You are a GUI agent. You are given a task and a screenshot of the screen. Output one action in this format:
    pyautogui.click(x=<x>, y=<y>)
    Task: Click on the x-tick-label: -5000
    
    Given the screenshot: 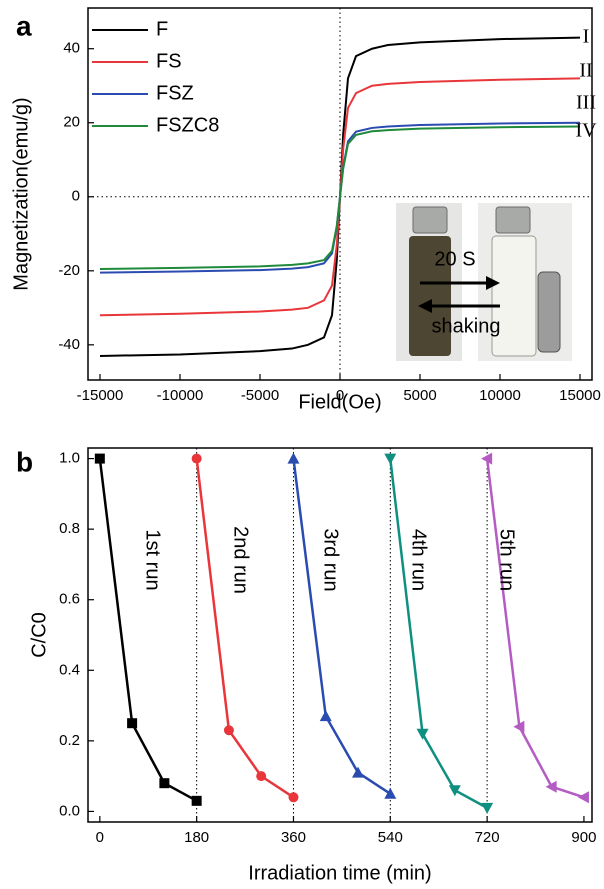 What is the action you would take?
    pyautogui.click(x=260, y=395)
    